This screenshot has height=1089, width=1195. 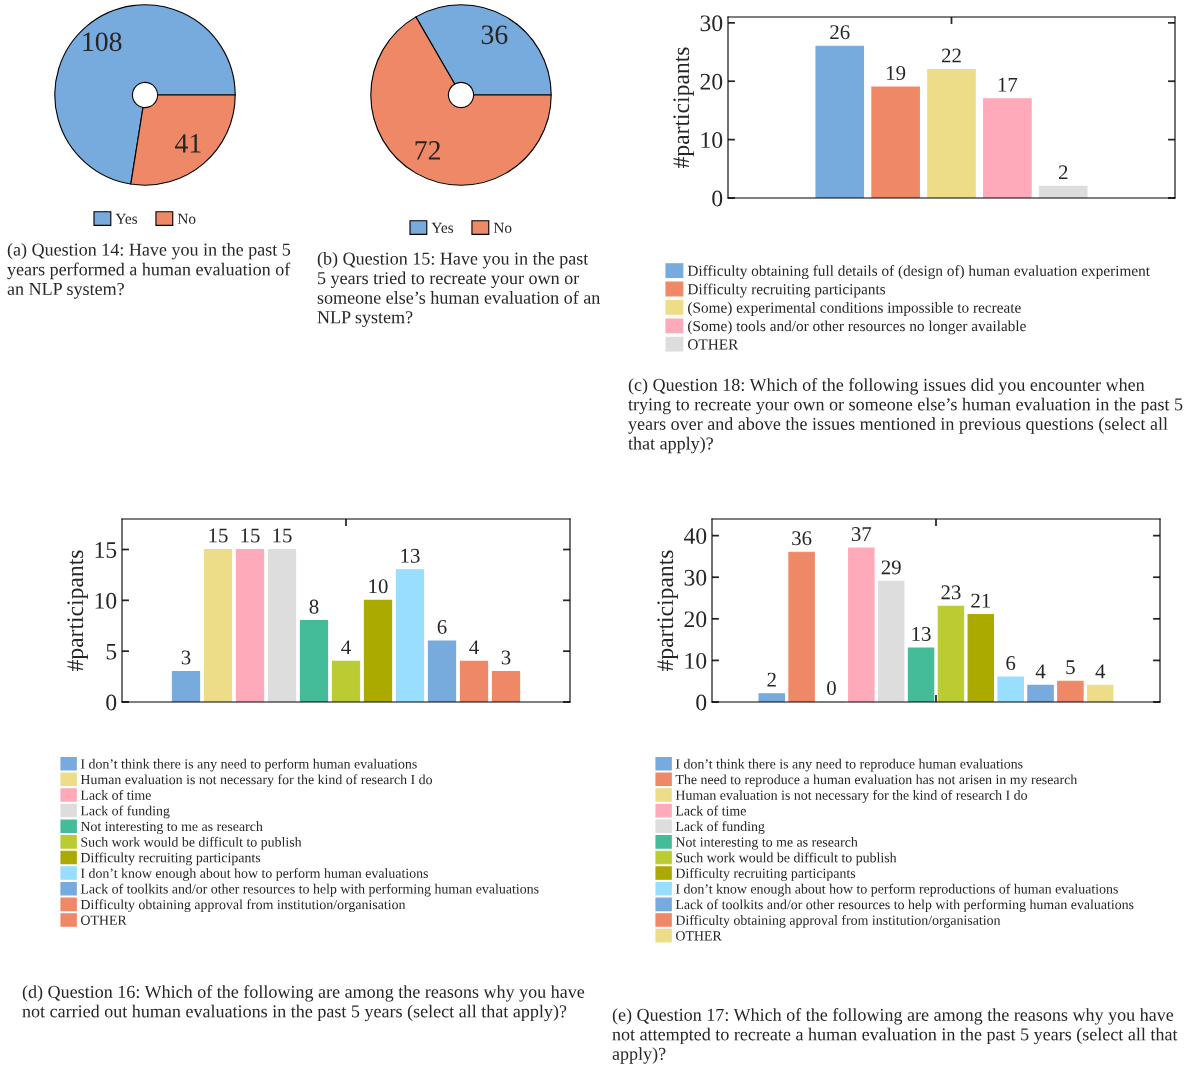 What do you see at coordinates (951, 592) in the screenshot?
I see `data-label: 23` at bounding box center [951, 592].